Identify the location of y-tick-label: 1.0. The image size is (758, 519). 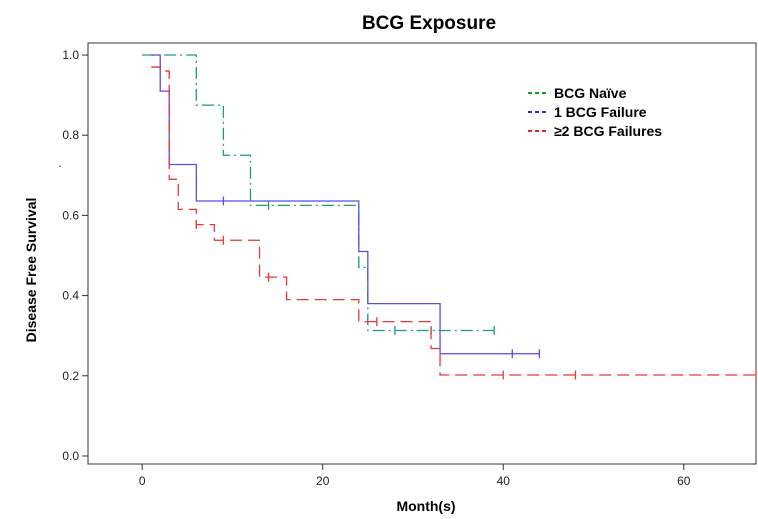
(70, 55).